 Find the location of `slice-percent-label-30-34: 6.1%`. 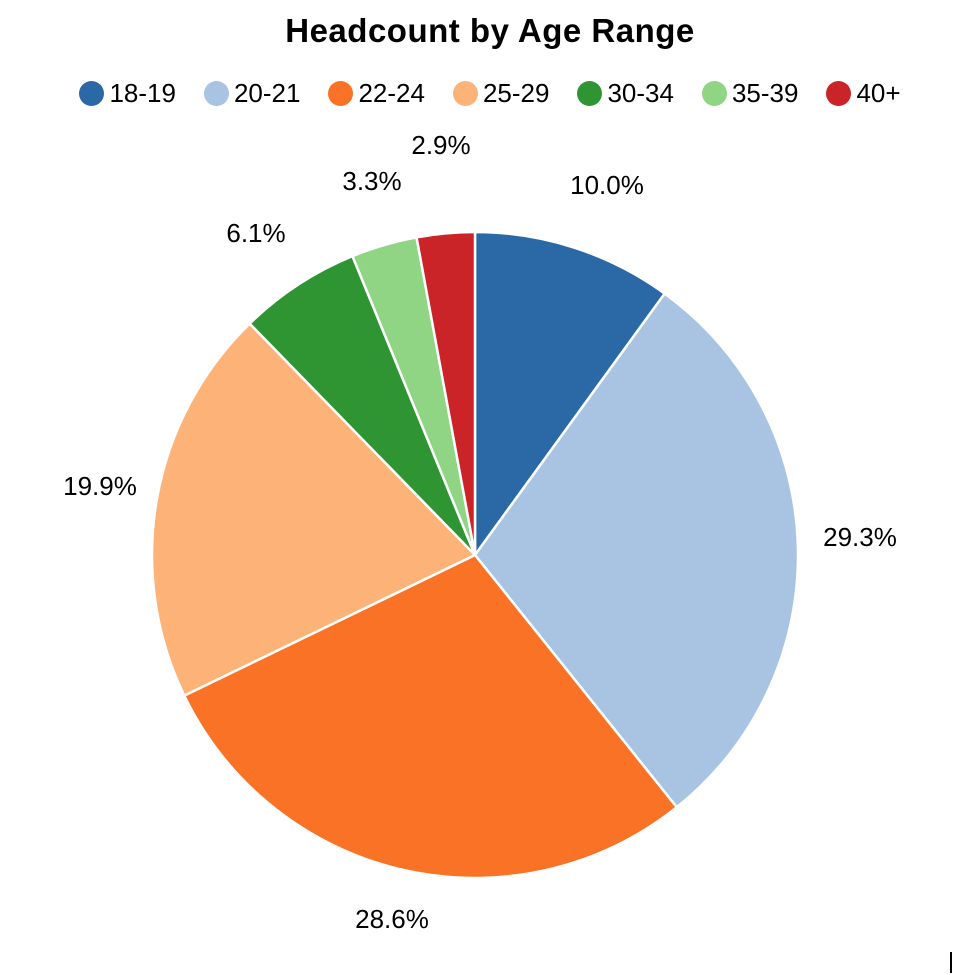

slice-percent-label-30-34: 6.1% is located at coordinates (255, 233).